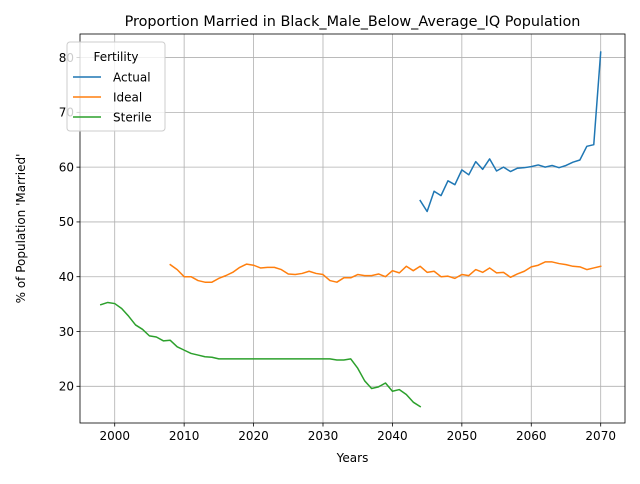  What do you see at coordinates (184, 436) in the screenshot?
I see `x-tick-label: 2010` at bounding box center [184, 436].